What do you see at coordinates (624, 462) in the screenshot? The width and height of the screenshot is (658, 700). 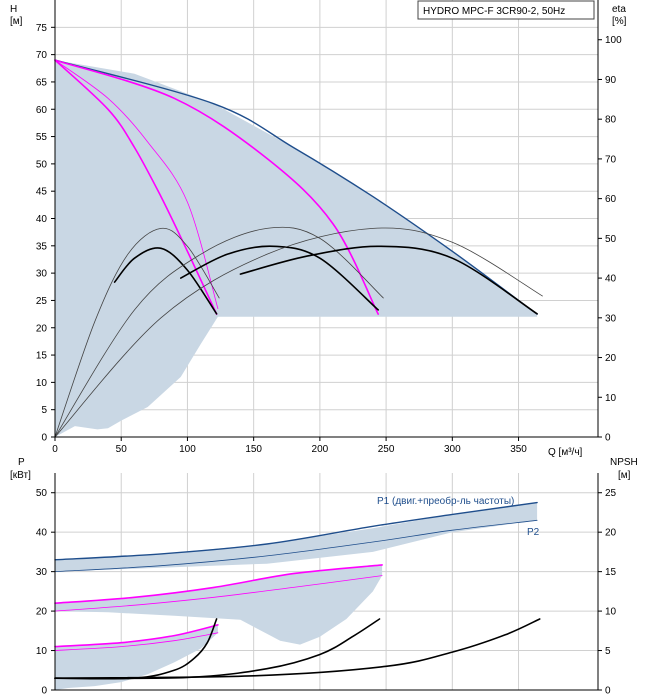 I see `npsh-axis-title: NPSH` at bounding box center [624, 462].